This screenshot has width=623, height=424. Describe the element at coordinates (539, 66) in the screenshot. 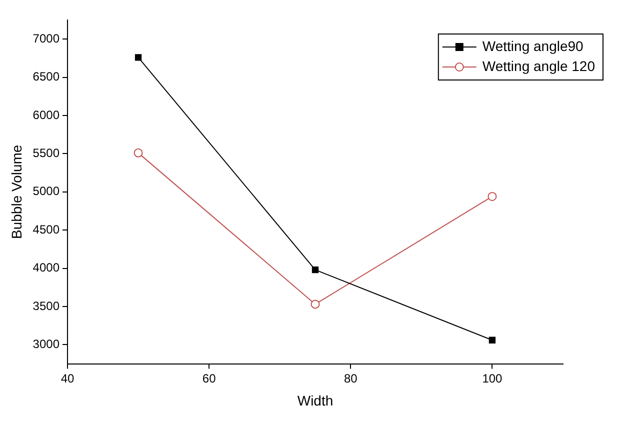

I see `legend-label: Wetting angle 120` at that location.